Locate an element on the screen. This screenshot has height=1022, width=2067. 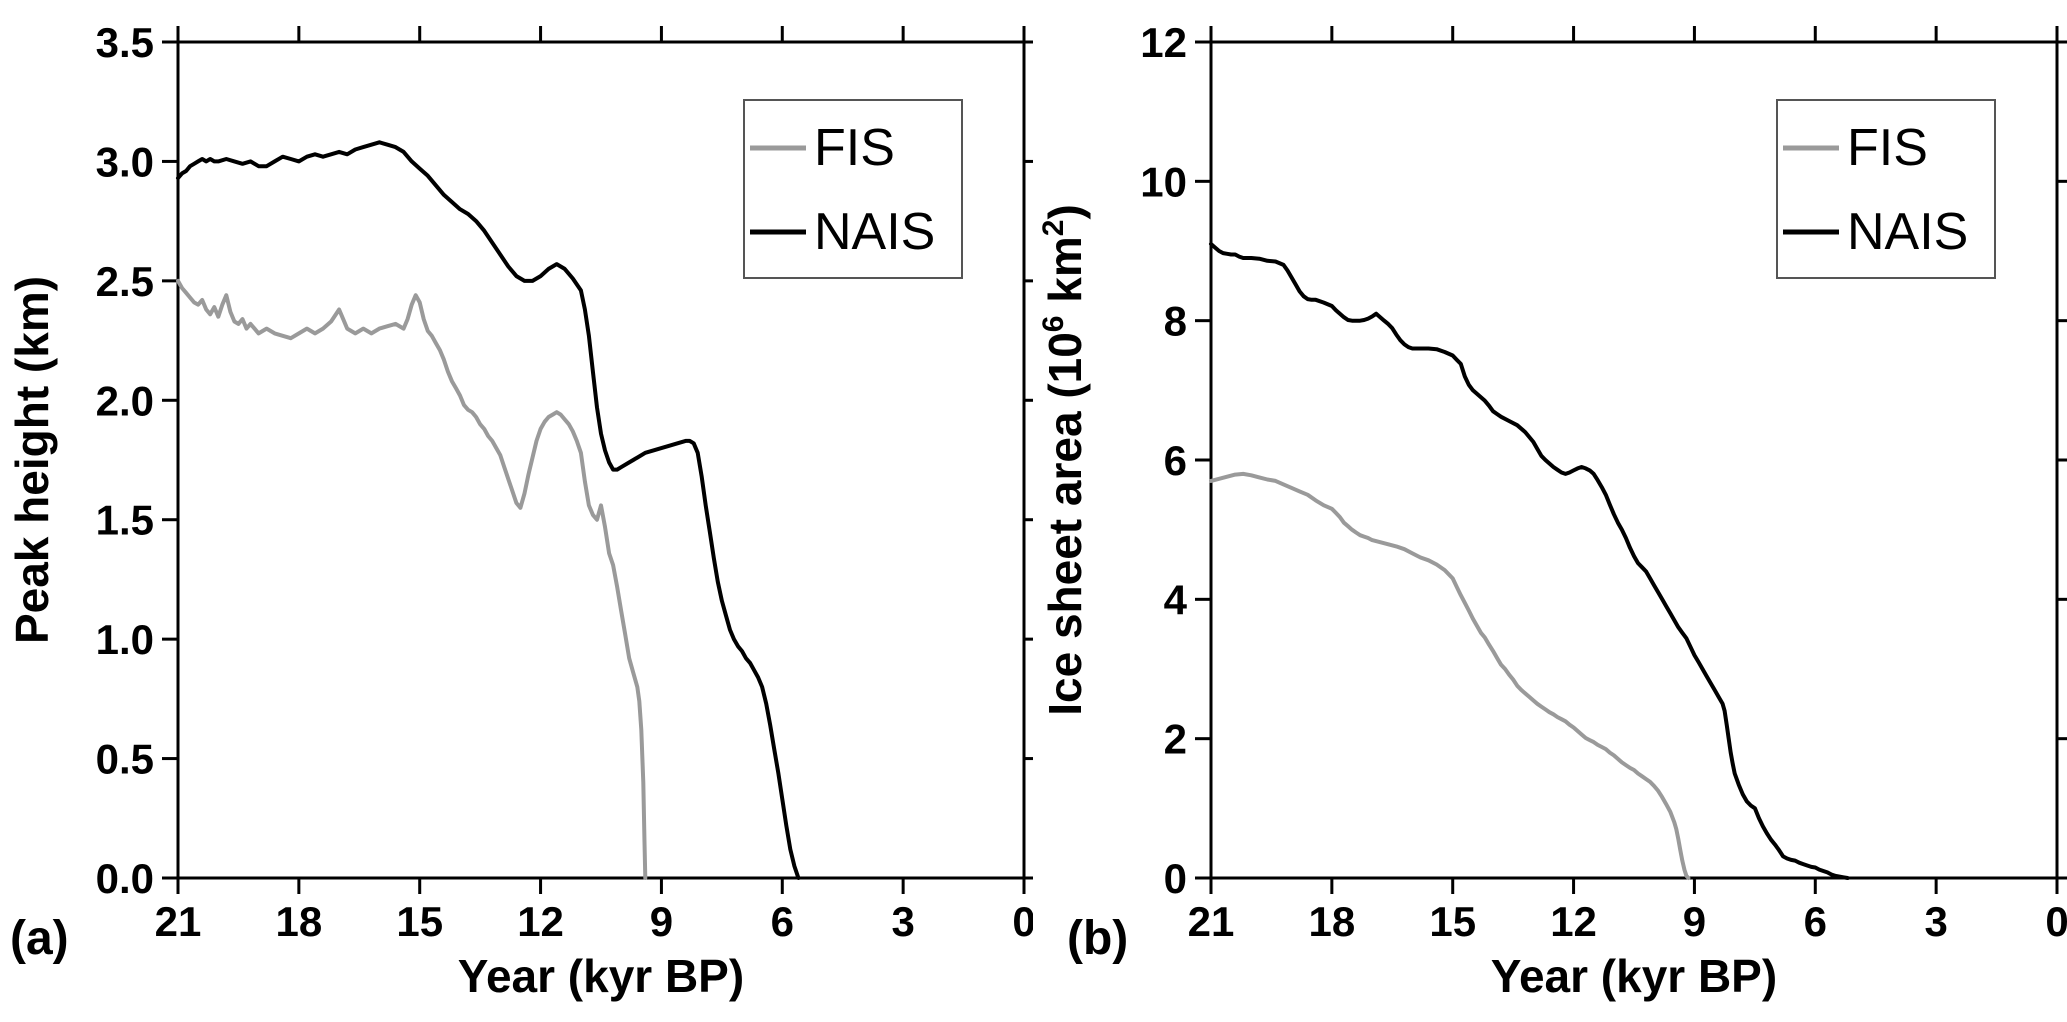
y-tick-label: 0.0 is located at coordinates (125, 878).